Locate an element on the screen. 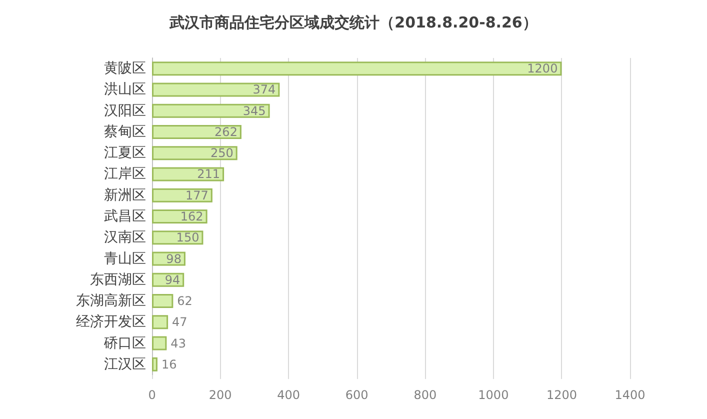  x-tick-label: 400 is located at coordinates (288, 395).